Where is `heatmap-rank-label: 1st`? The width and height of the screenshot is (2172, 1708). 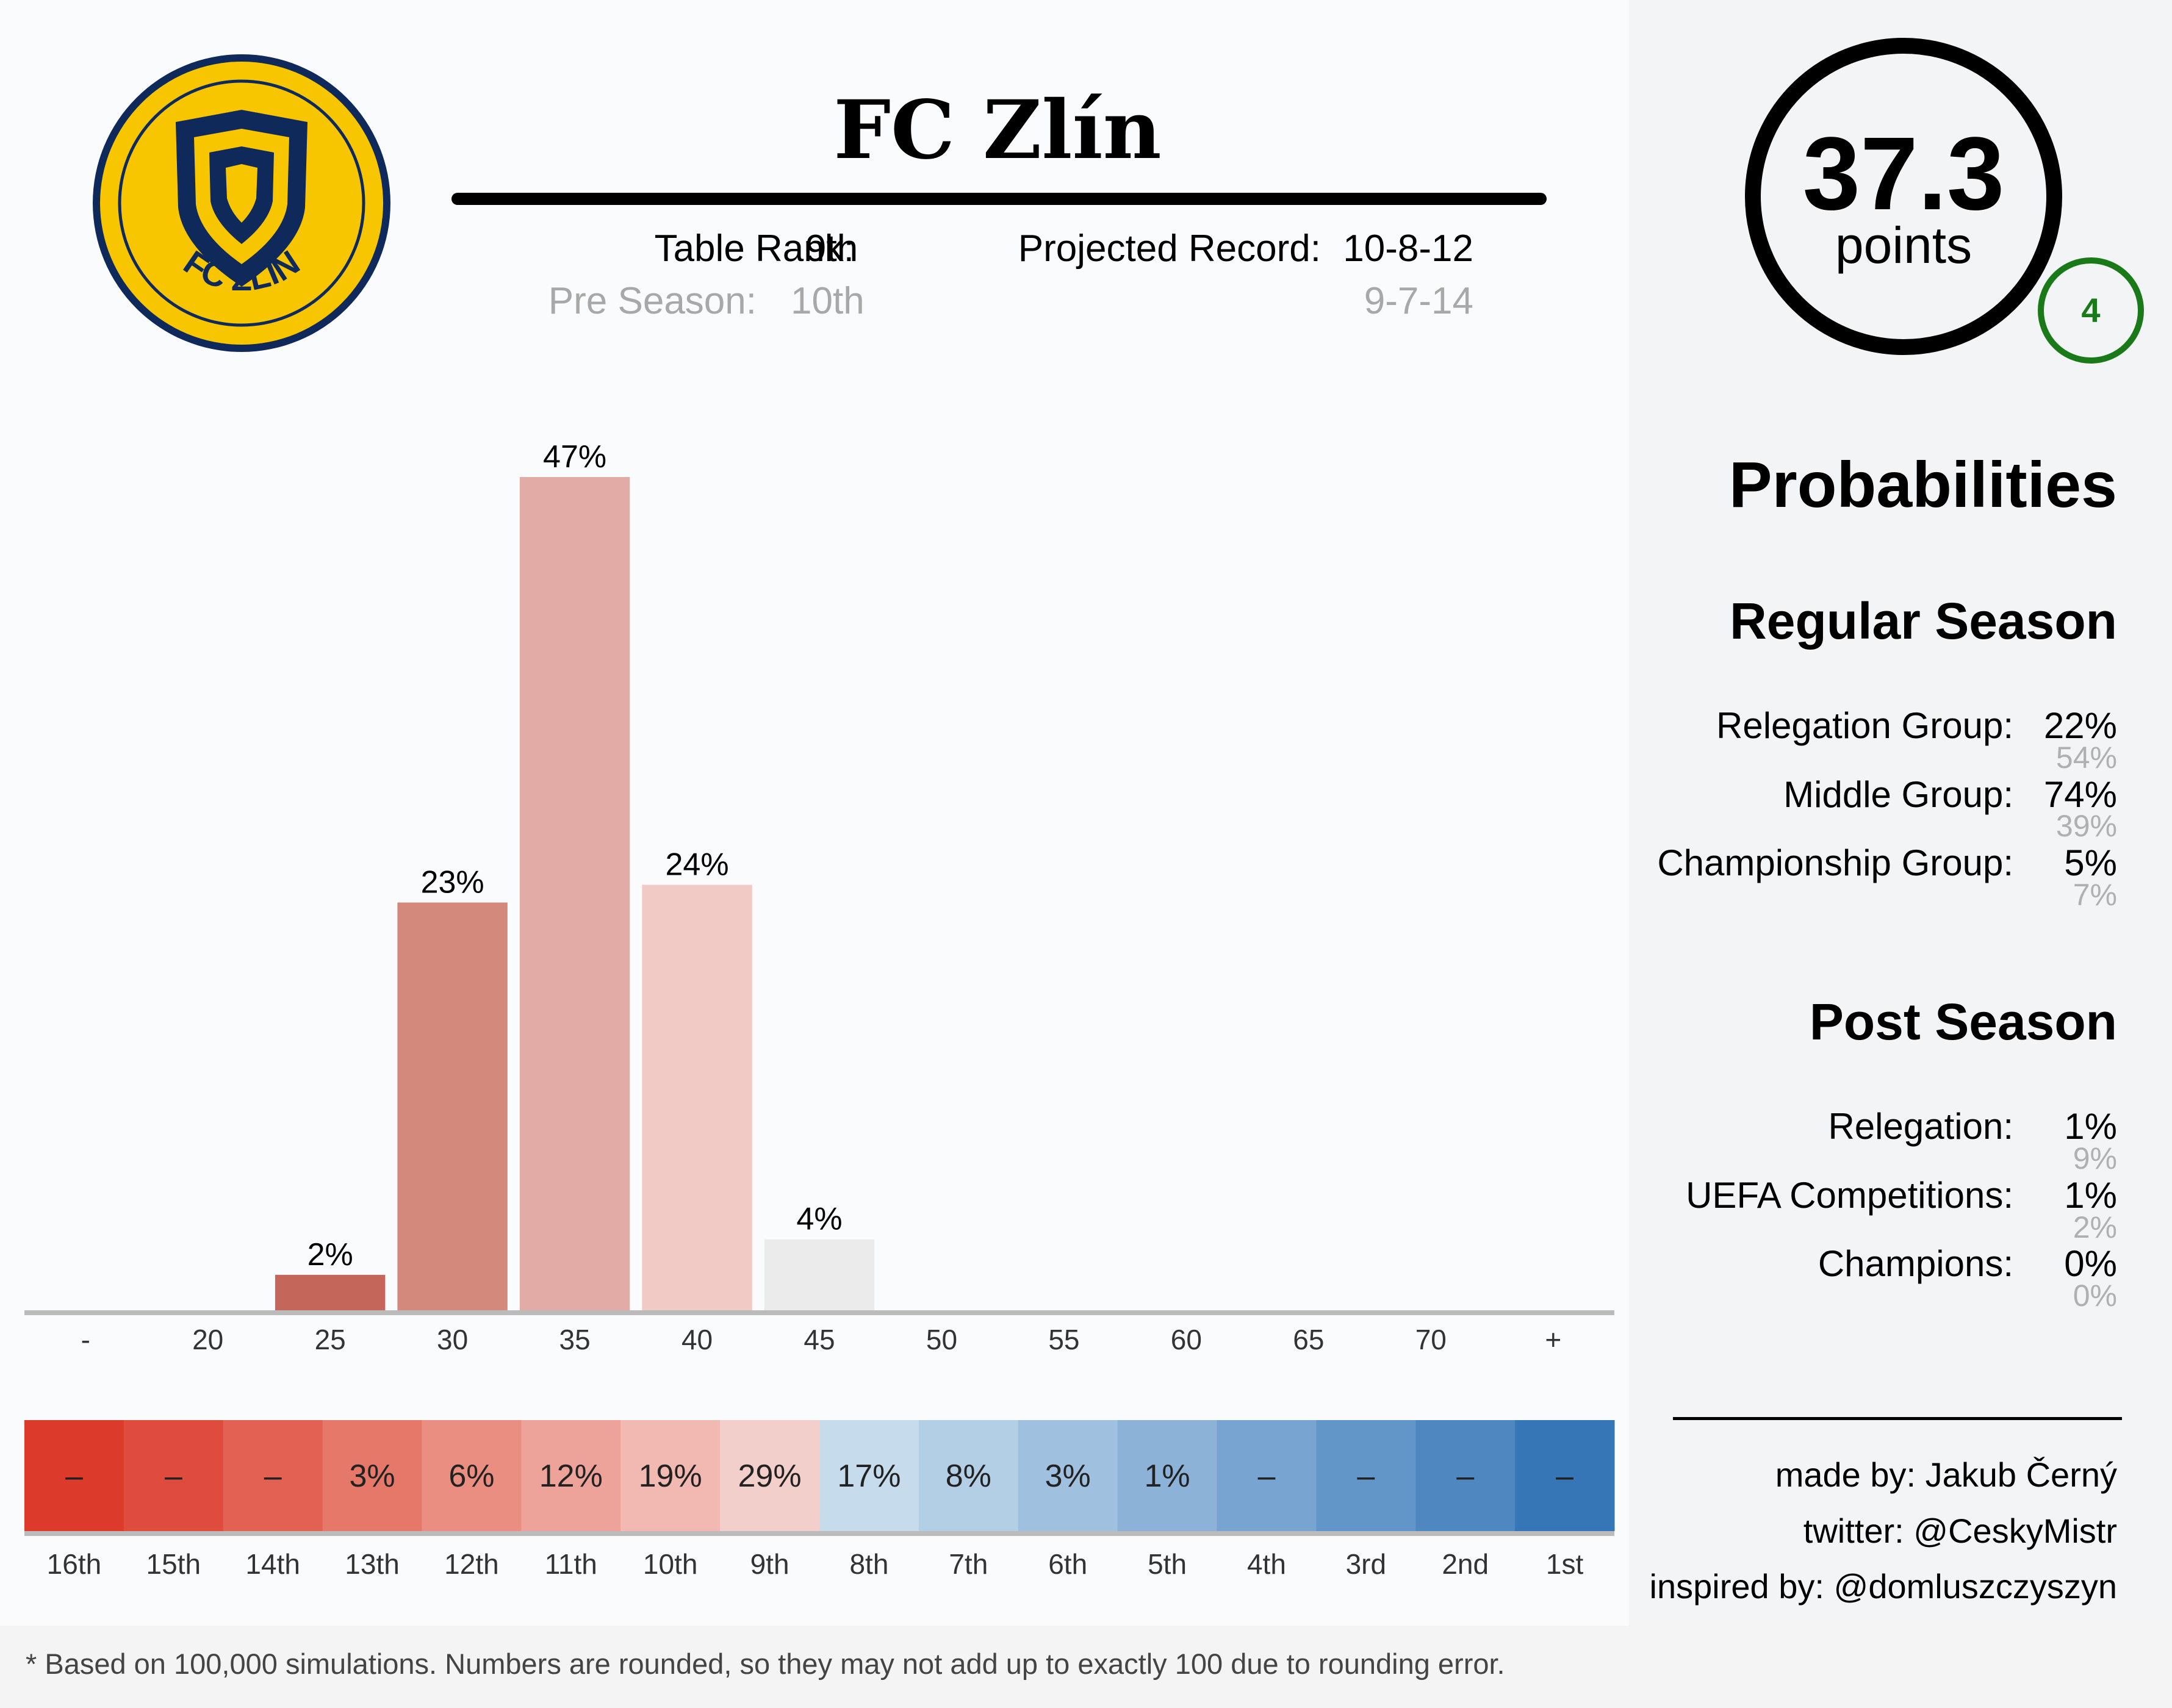
heatmap-rank-label: 1st is located at coordinates (1565, 1564).